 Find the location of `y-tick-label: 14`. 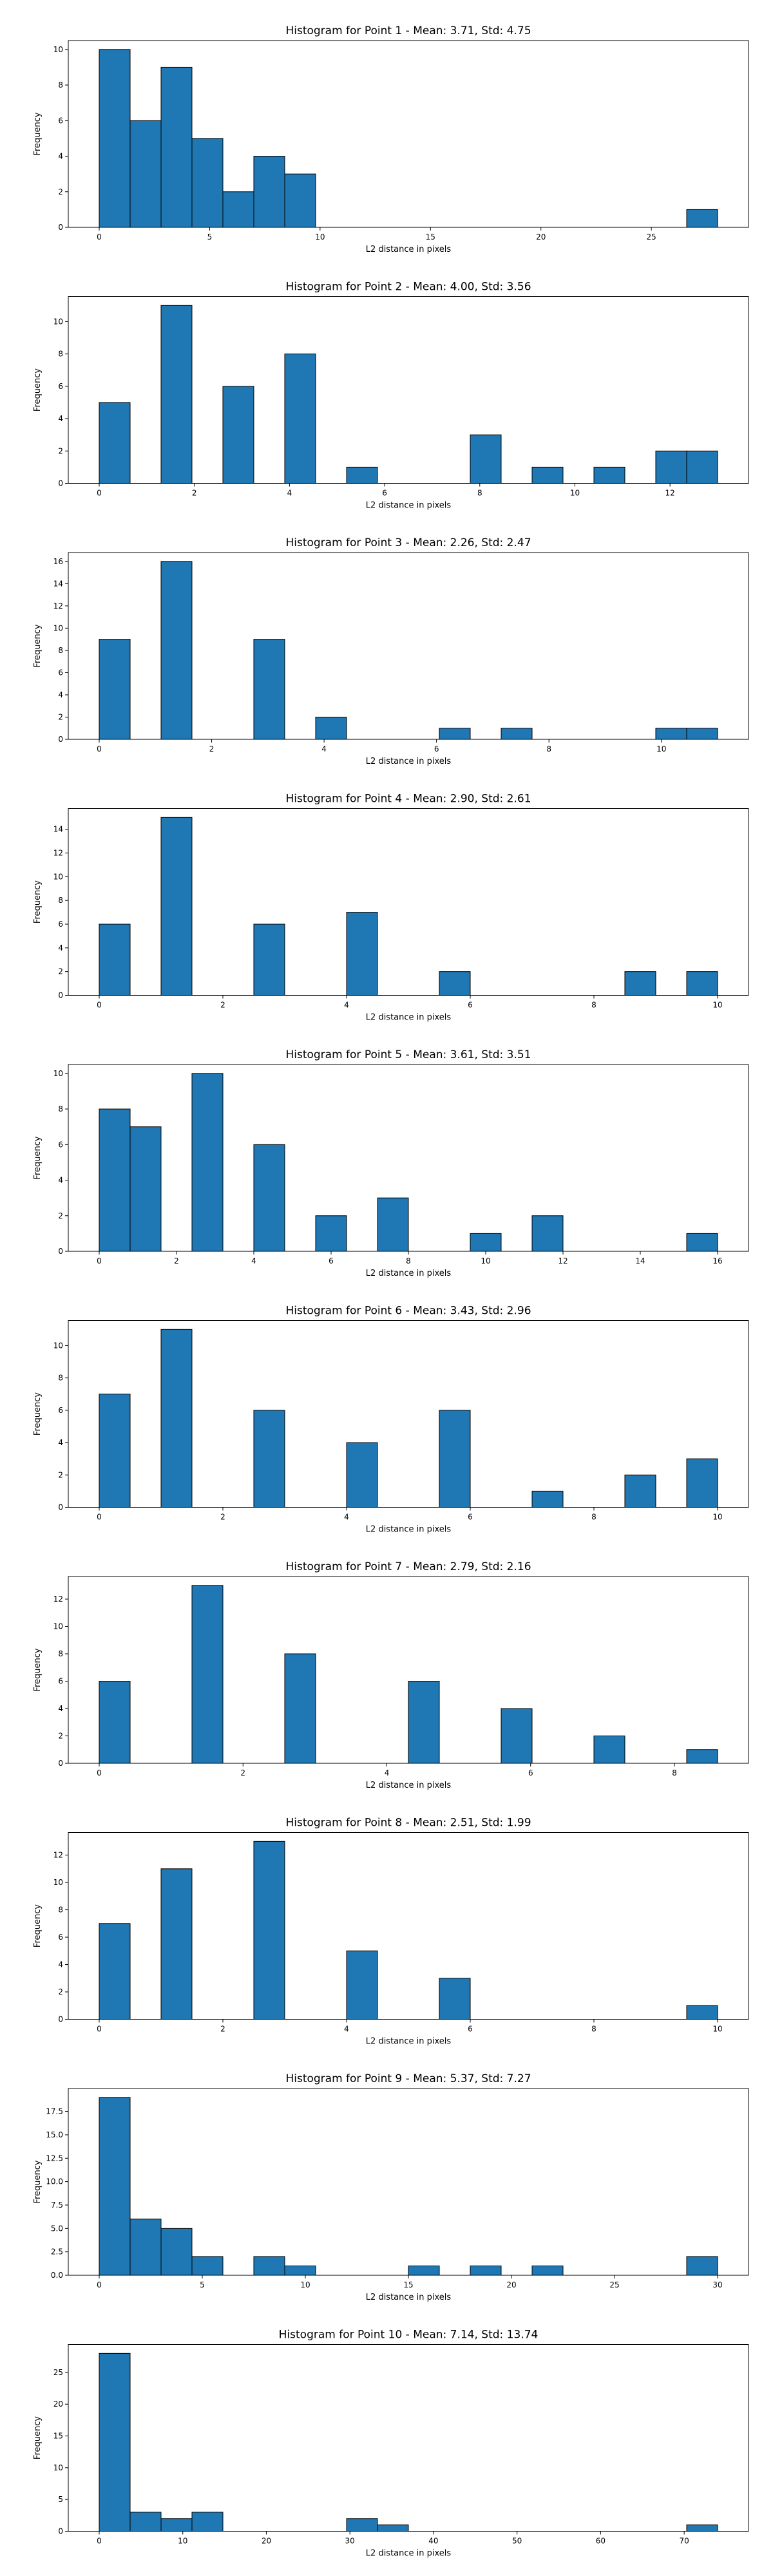

y-tick-label: 14 is located at coordinates (58, 829).